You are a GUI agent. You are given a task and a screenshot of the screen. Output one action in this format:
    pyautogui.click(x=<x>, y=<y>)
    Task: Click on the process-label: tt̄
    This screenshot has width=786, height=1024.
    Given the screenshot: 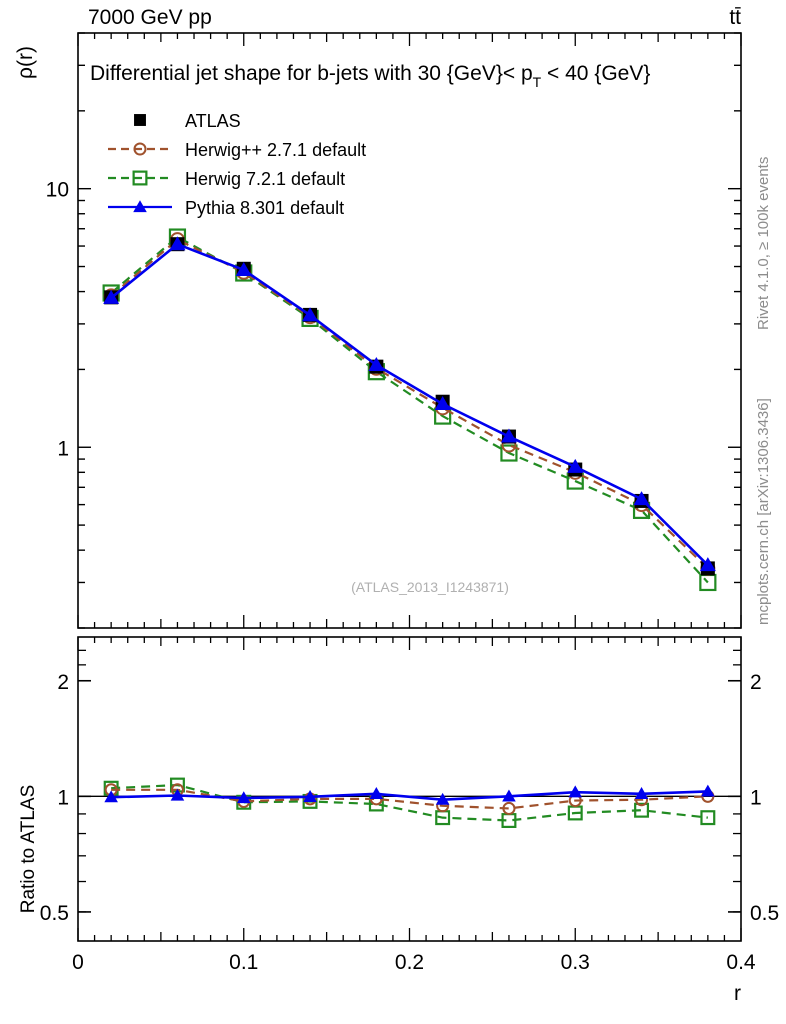 What is the action you would take?
    pyautogui.click(x=735, y=17)
    